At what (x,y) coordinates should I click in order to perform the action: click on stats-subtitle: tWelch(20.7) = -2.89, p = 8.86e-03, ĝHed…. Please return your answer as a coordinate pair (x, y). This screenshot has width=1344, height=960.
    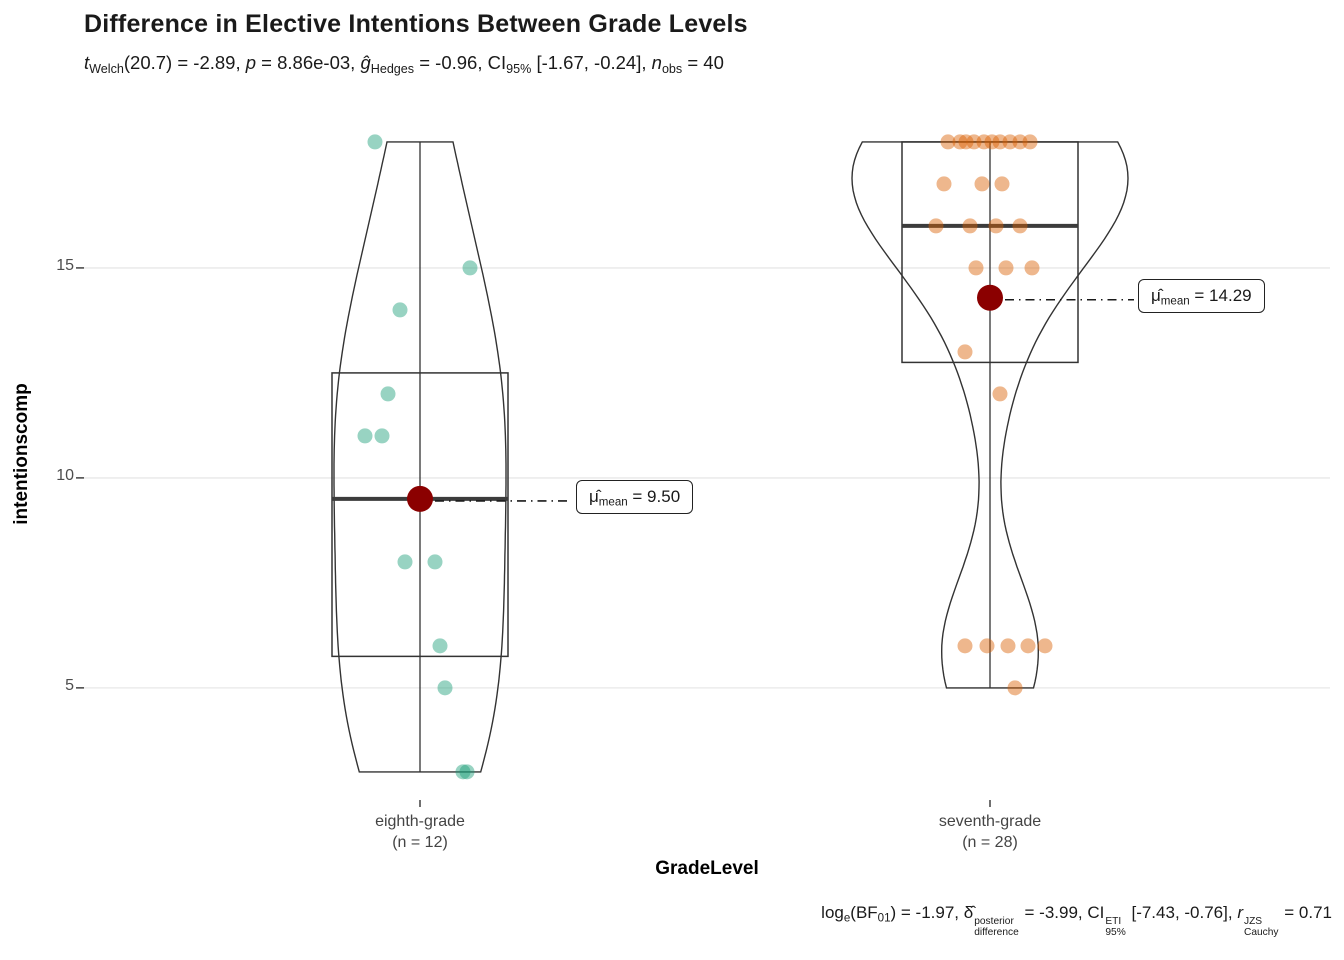
    Looking at the image, I should click on (404, 64).